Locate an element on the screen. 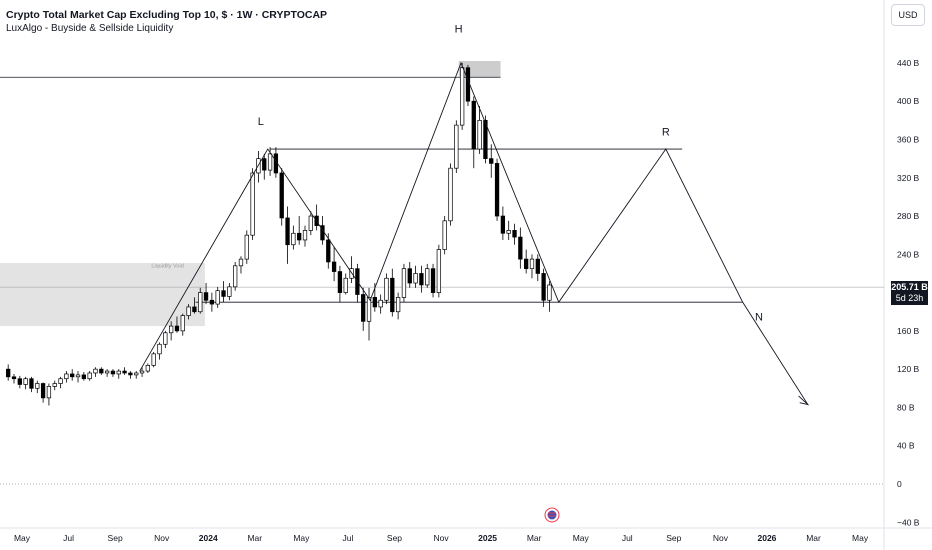 The height and width of the screenshot is (550, 932). price-tick-label: 320 B is located at coordinates (908, 178).